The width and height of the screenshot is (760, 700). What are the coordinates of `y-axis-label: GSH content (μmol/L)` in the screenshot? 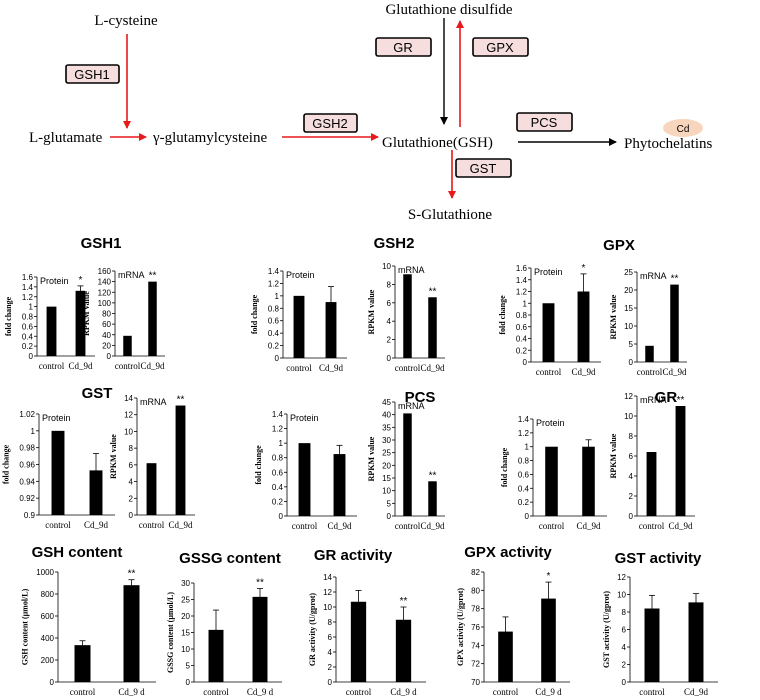 It's located at (25, 626).